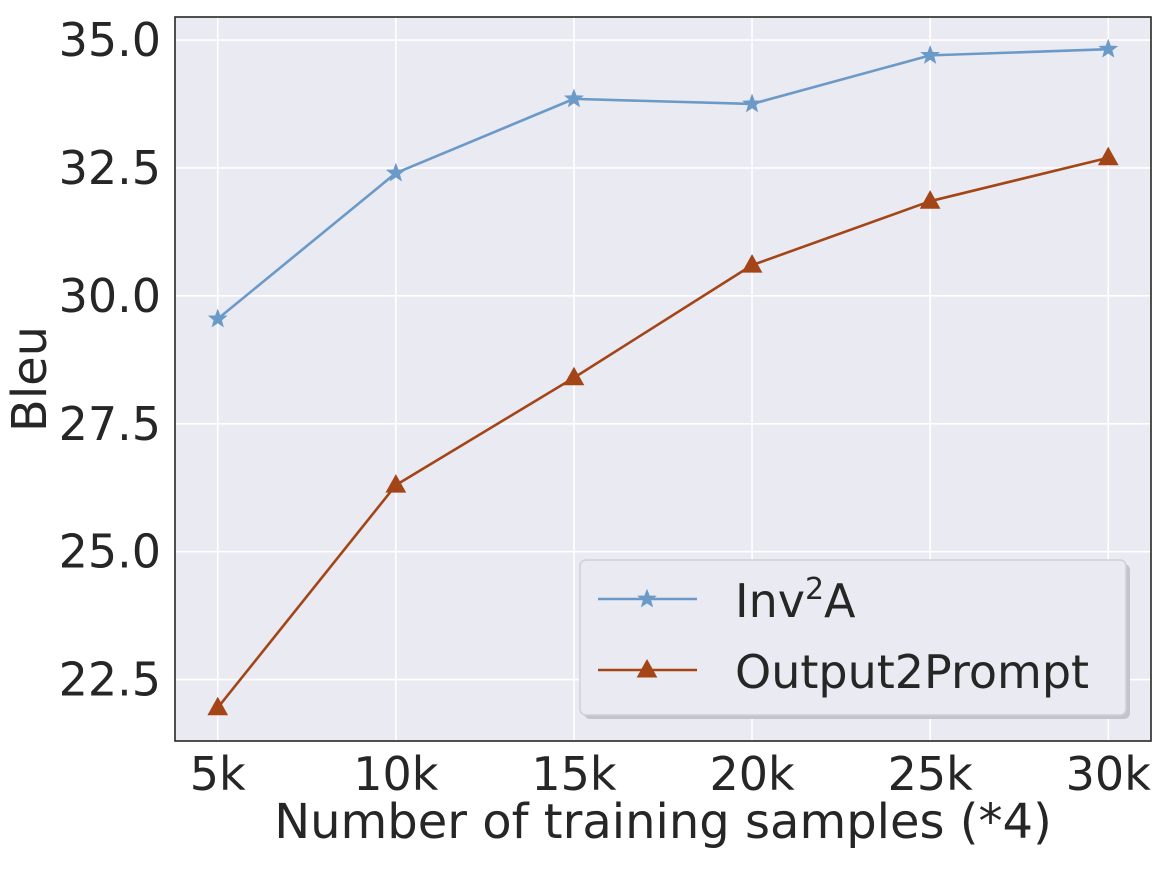  What do you see at coordinates (110, 424) in the screenshot?
I see `y-tick-label: 27.5` at bounding box center [110, 424].